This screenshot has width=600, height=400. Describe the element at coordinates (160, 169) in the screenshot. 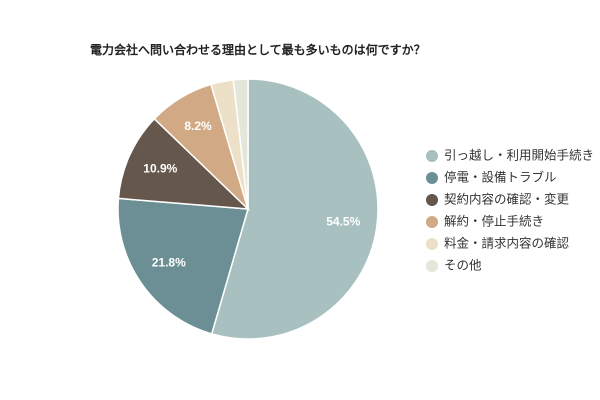

I see `value-label: 10.9%` at that location.